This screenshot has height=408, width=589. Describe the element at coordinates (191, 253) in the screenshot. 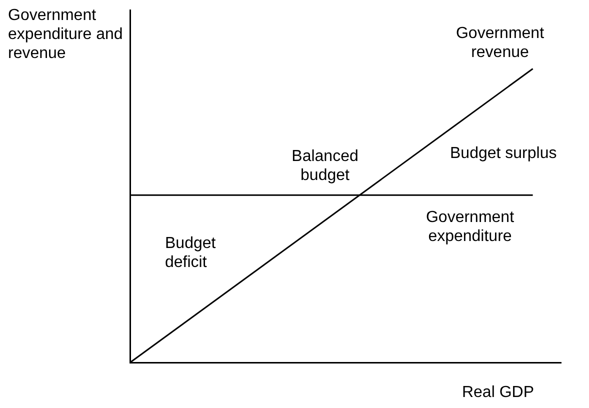

I see `annotation: Budget deficit` at that location.